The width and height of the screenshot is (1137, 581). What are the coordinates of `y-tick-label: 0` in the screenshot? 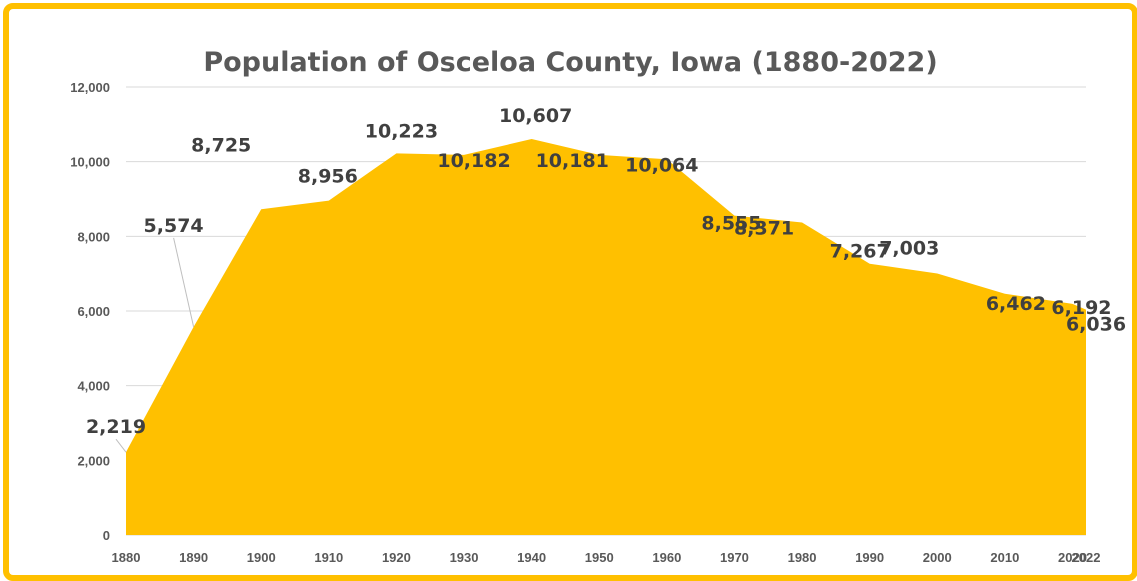 It's located at (106, 535).